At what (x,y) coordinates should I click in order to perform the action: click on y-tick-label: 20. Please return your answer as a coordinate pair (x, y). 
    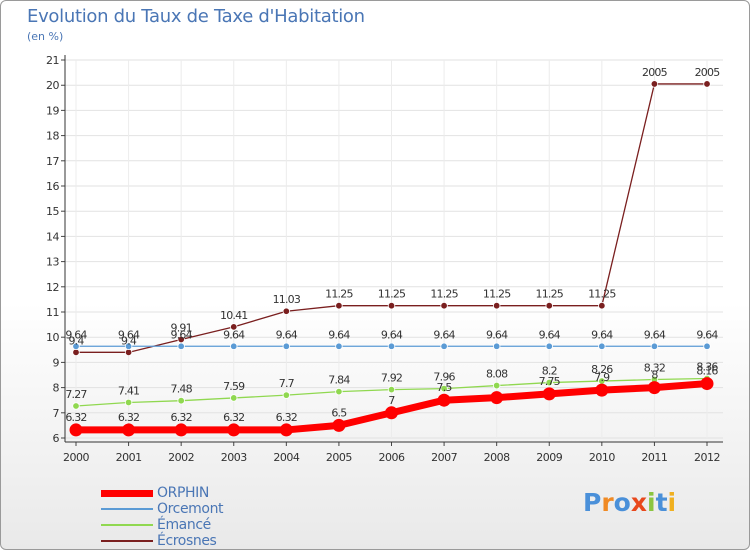
    Looking at the image, I should click on (52, 85).